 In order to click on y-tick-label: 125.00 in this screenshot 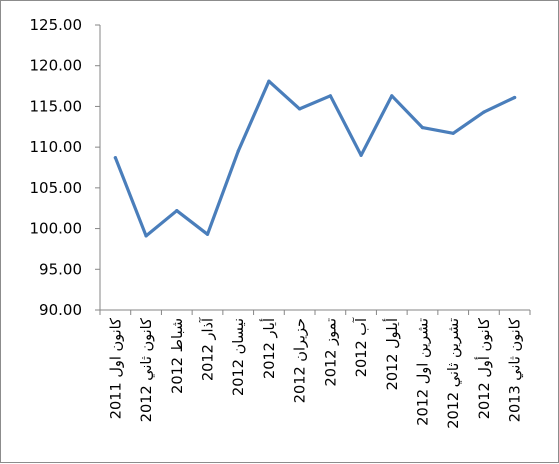, I will do `click(56, 25)`.